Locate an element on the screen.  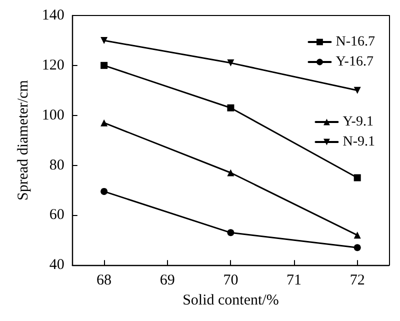
legend-label: N-9.1 is located at coordinates (359, 142).